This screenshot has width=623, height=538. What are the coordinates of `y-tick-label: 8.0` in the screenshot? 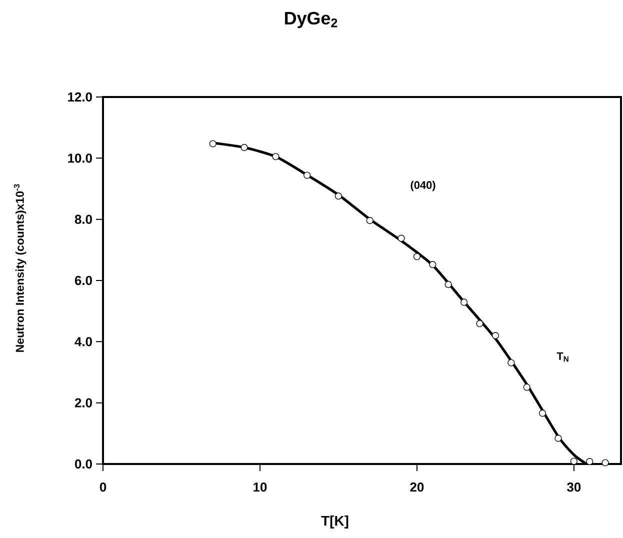 It's located at (83, 219).